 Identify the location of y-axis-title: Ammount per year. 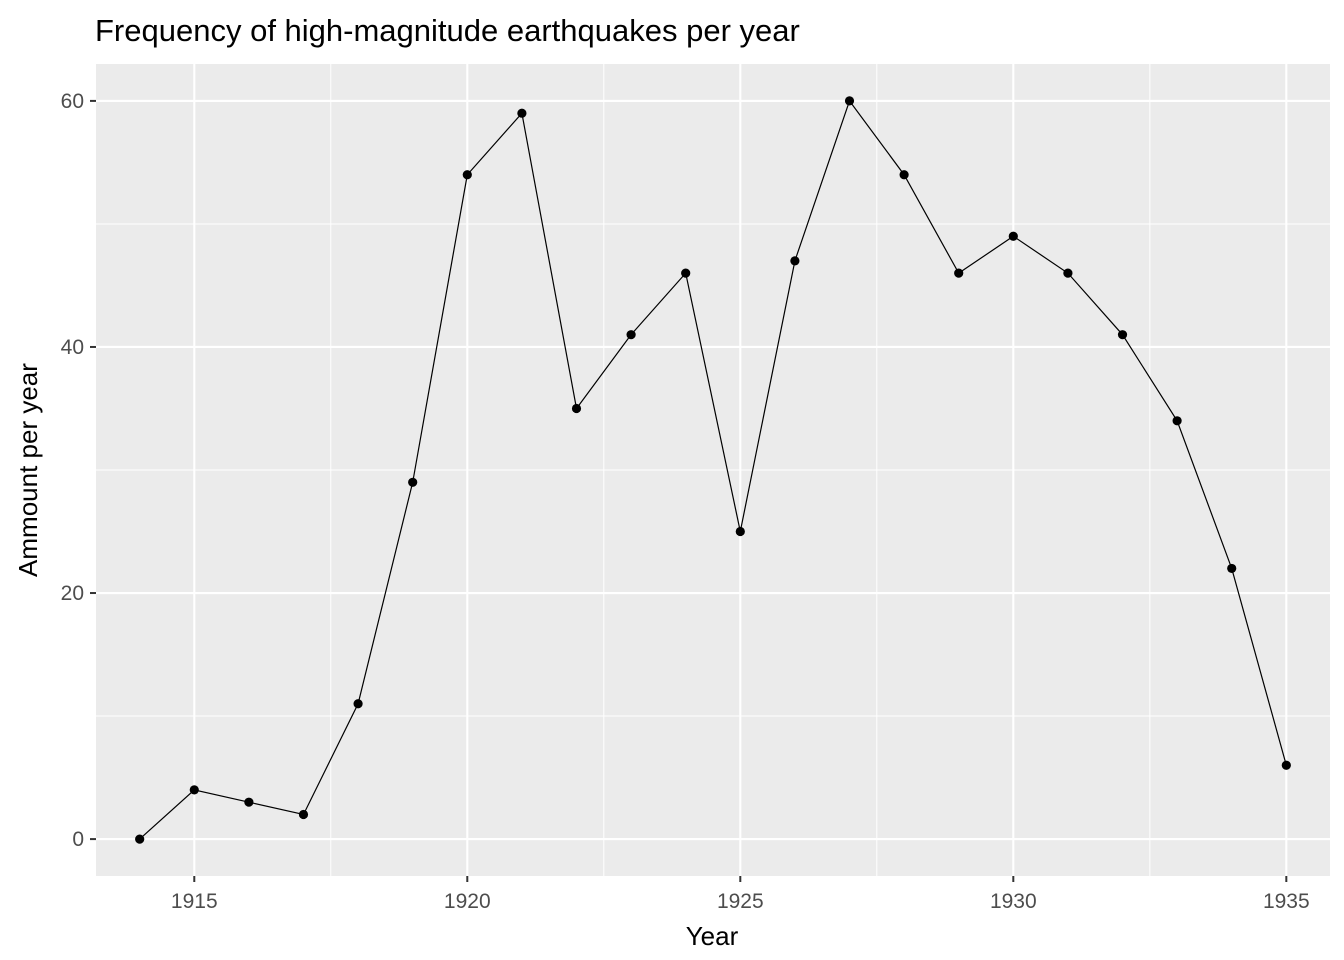
(28, 470).